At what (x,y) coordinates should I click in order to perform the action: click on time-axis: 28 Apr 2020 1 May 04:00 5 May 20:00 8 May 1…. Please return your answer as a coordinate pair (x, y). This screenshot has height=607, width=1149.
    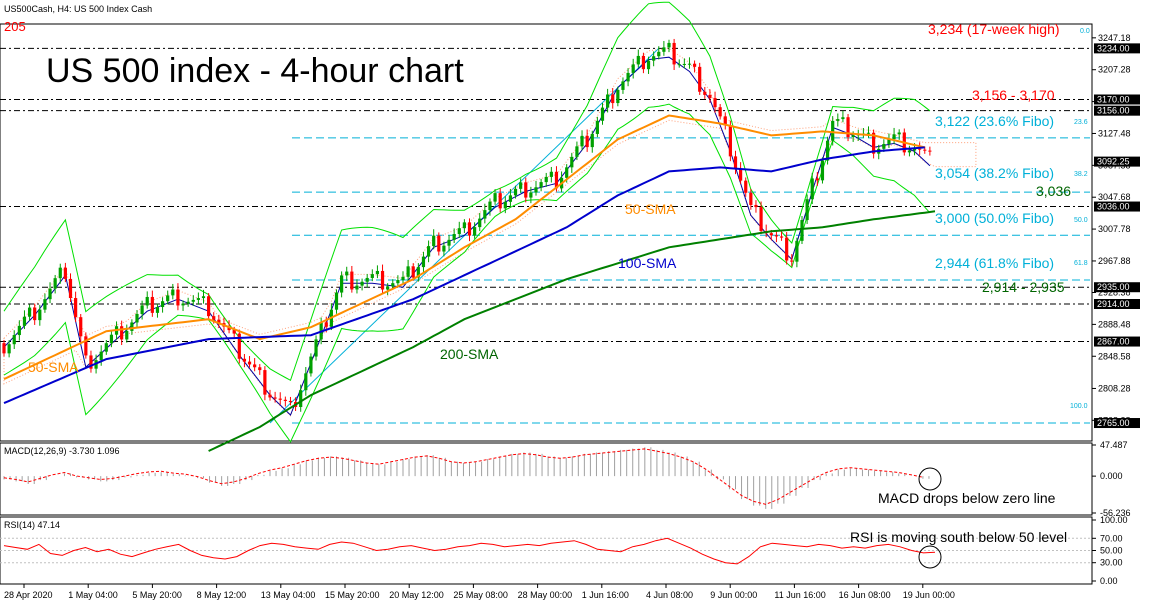
    Looking at the image, I should click on (479, 592).